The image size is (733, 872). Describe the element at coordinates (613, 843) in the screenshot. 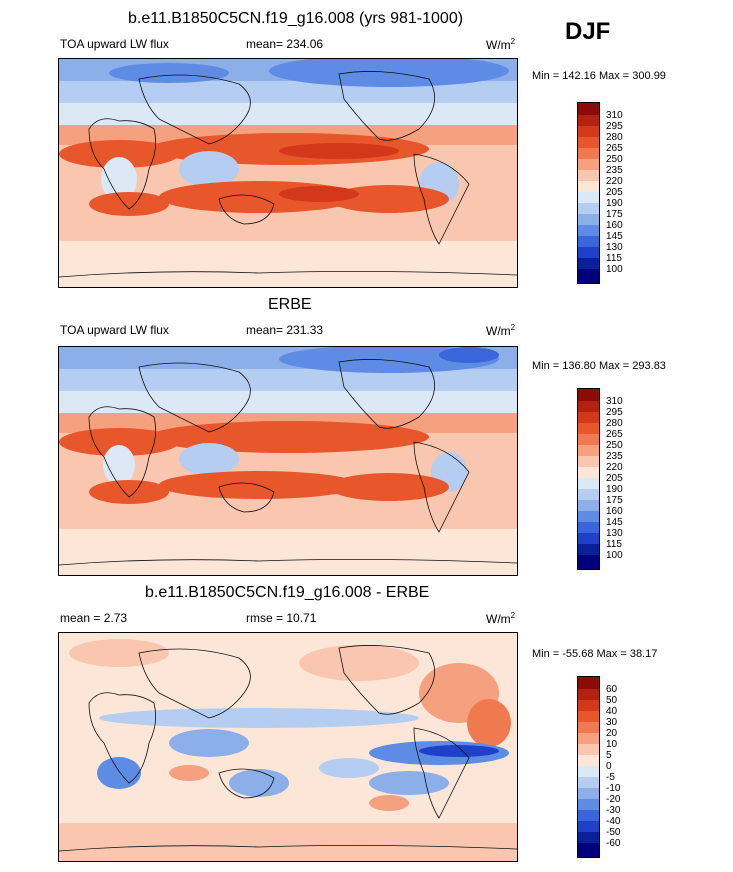

I see `panel3-level-label: -60` at that location.